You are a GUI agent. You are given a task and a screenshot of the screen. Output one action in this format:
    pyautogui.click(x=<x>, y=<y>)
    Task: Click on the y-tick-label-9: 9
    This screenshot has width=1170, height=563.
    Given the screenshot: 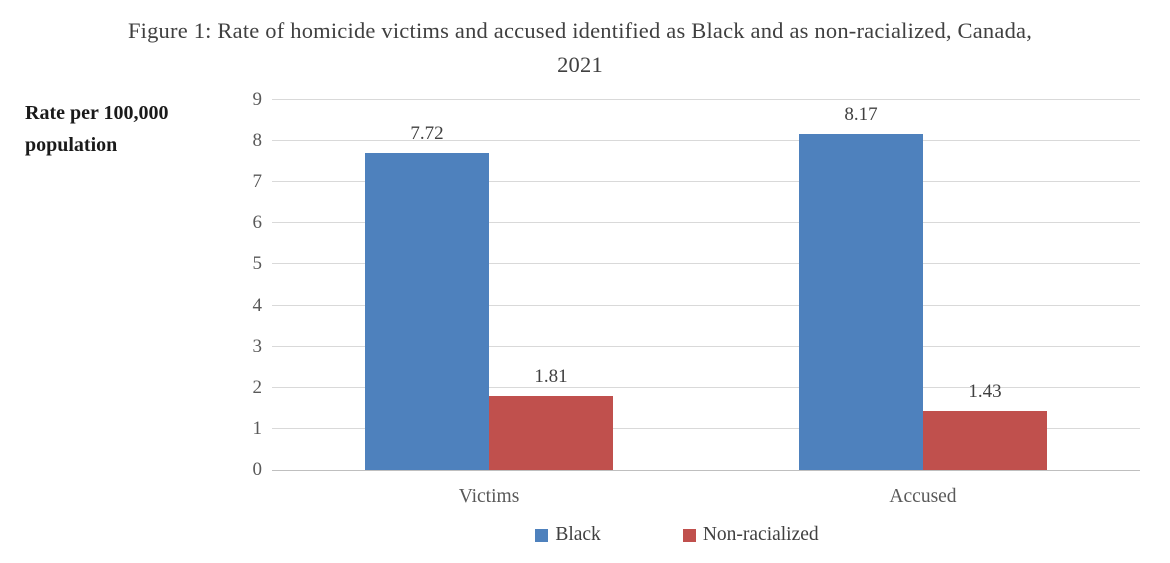 What is the action you would take?
    pyautogui.click(x=257, y=99)
    